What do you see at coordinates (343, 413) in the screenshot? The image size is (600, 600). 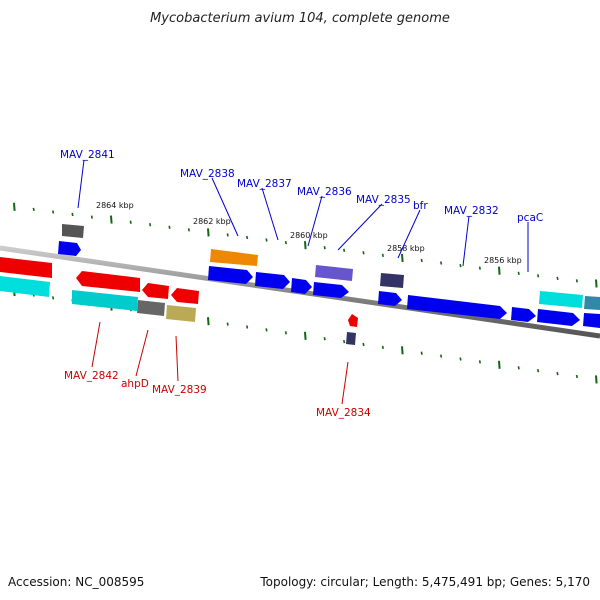 I see `gene-label: MAV_2834` at bounding box center [343, 413].